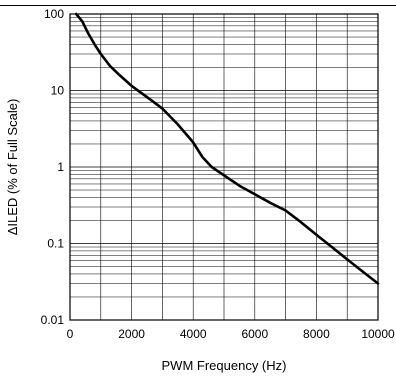  Describe the element at coordinates (70, 334) in the screenshot. I see `x-tick-label: 0` at that location.